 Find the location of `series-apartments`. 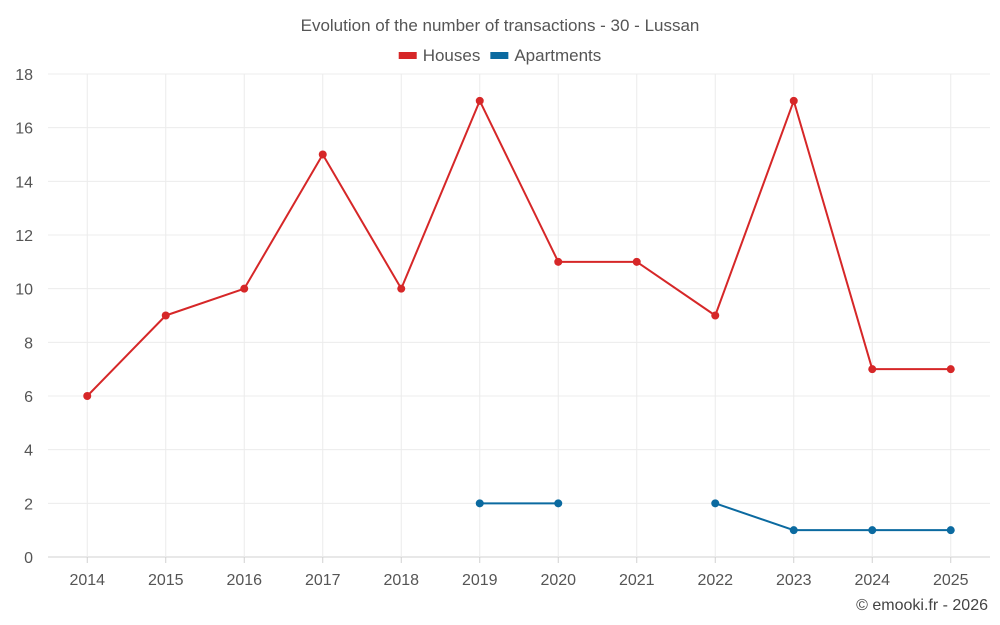

series-apartments is located at coordinates (715, 517).